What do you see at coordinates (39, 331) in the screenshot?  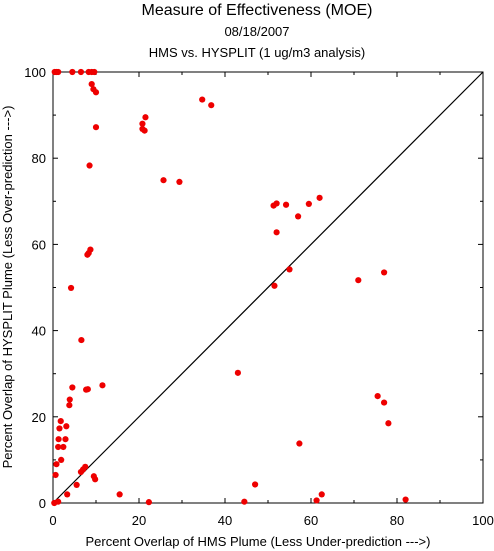 I see `y-tick-label: 40` at bounding box center [39, 331].